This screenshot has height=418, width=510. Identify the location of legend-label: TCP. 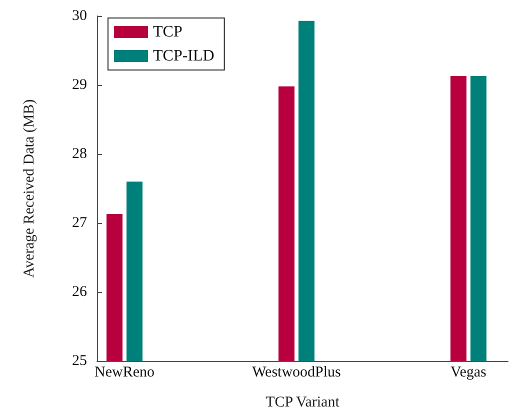
(167, 32).